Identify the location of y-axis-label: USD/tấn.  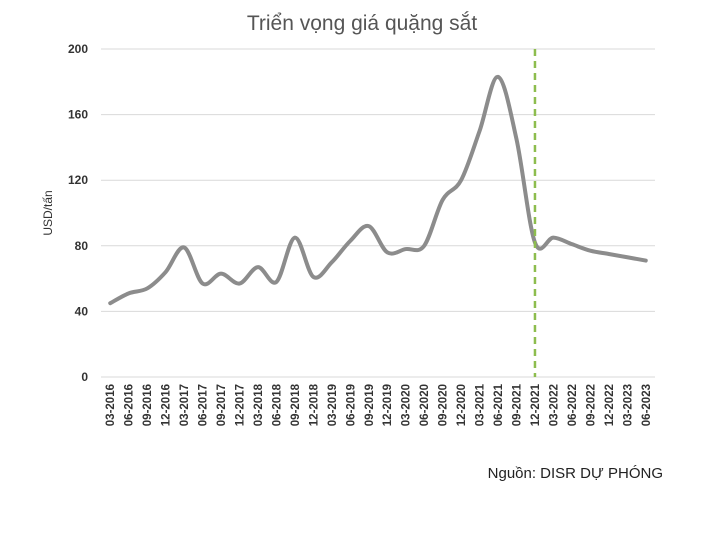
(48, 212).